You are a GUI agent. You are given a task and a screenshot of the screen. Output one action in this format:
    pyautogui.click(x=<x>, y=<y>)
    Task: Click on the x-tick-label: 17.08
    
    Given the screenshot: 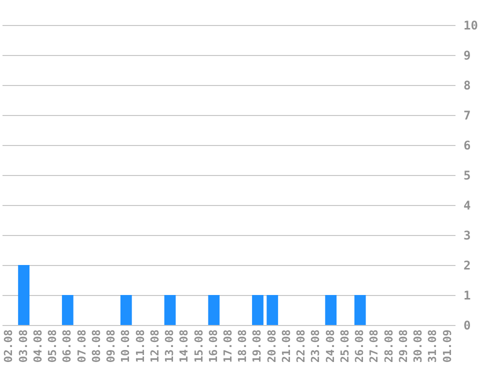 What is the action you would take?
    pyautogui.click(x=228, y=346)
    